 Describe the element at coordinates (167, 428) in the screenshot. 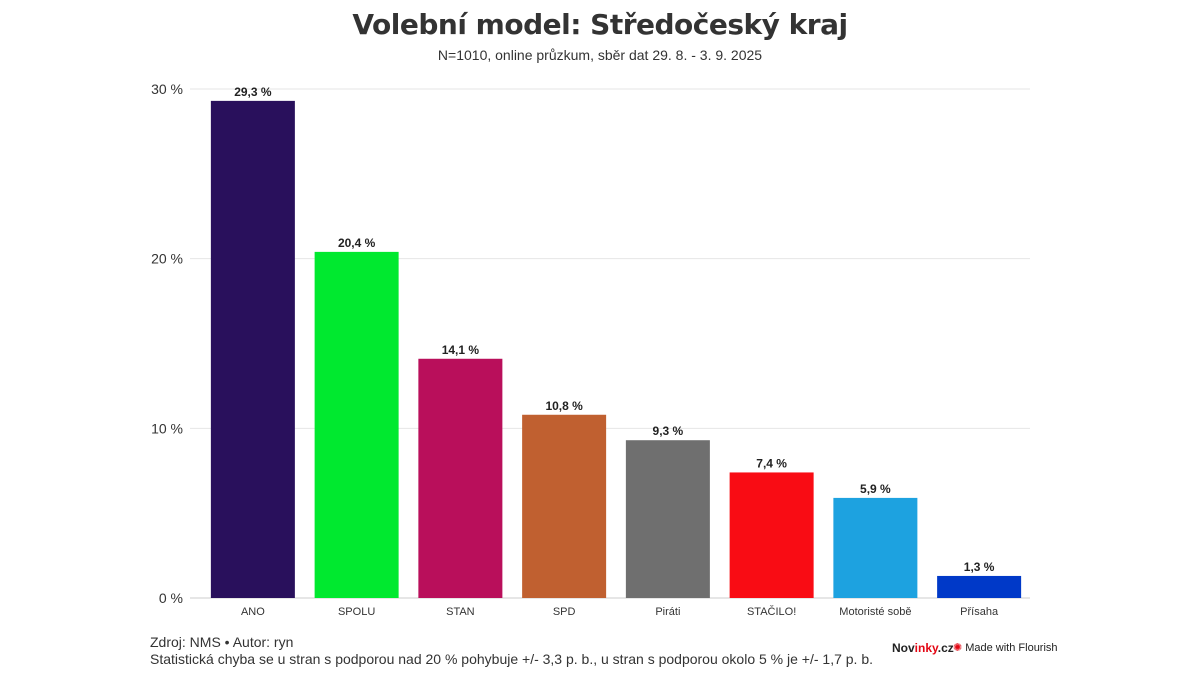

I see `y-tick-label: 10 %` at that location.